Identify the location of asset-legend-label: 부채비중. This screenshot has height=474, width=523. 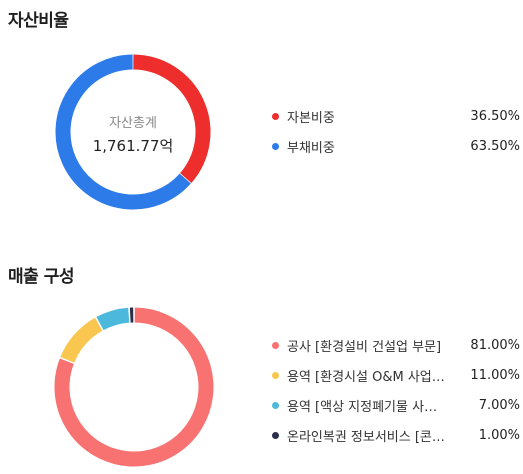
(311, 148).